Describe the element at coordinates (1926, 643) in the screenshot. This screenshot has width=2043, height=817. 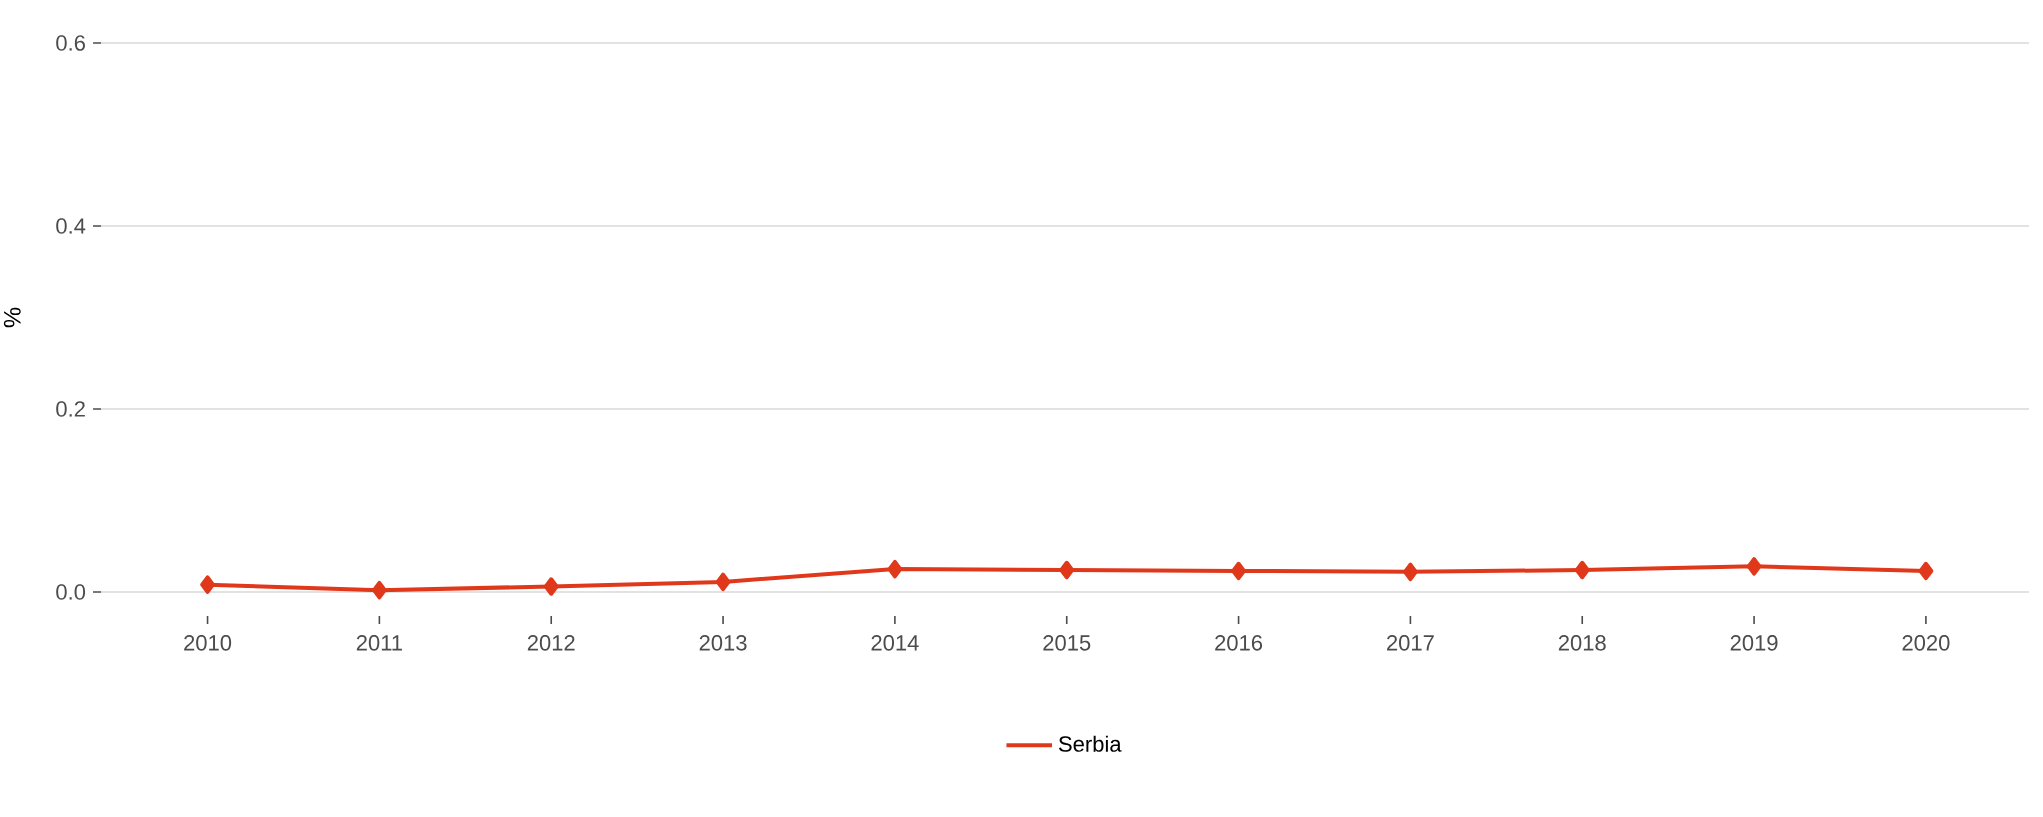
I see `x-tick-label: 2020` at that location.